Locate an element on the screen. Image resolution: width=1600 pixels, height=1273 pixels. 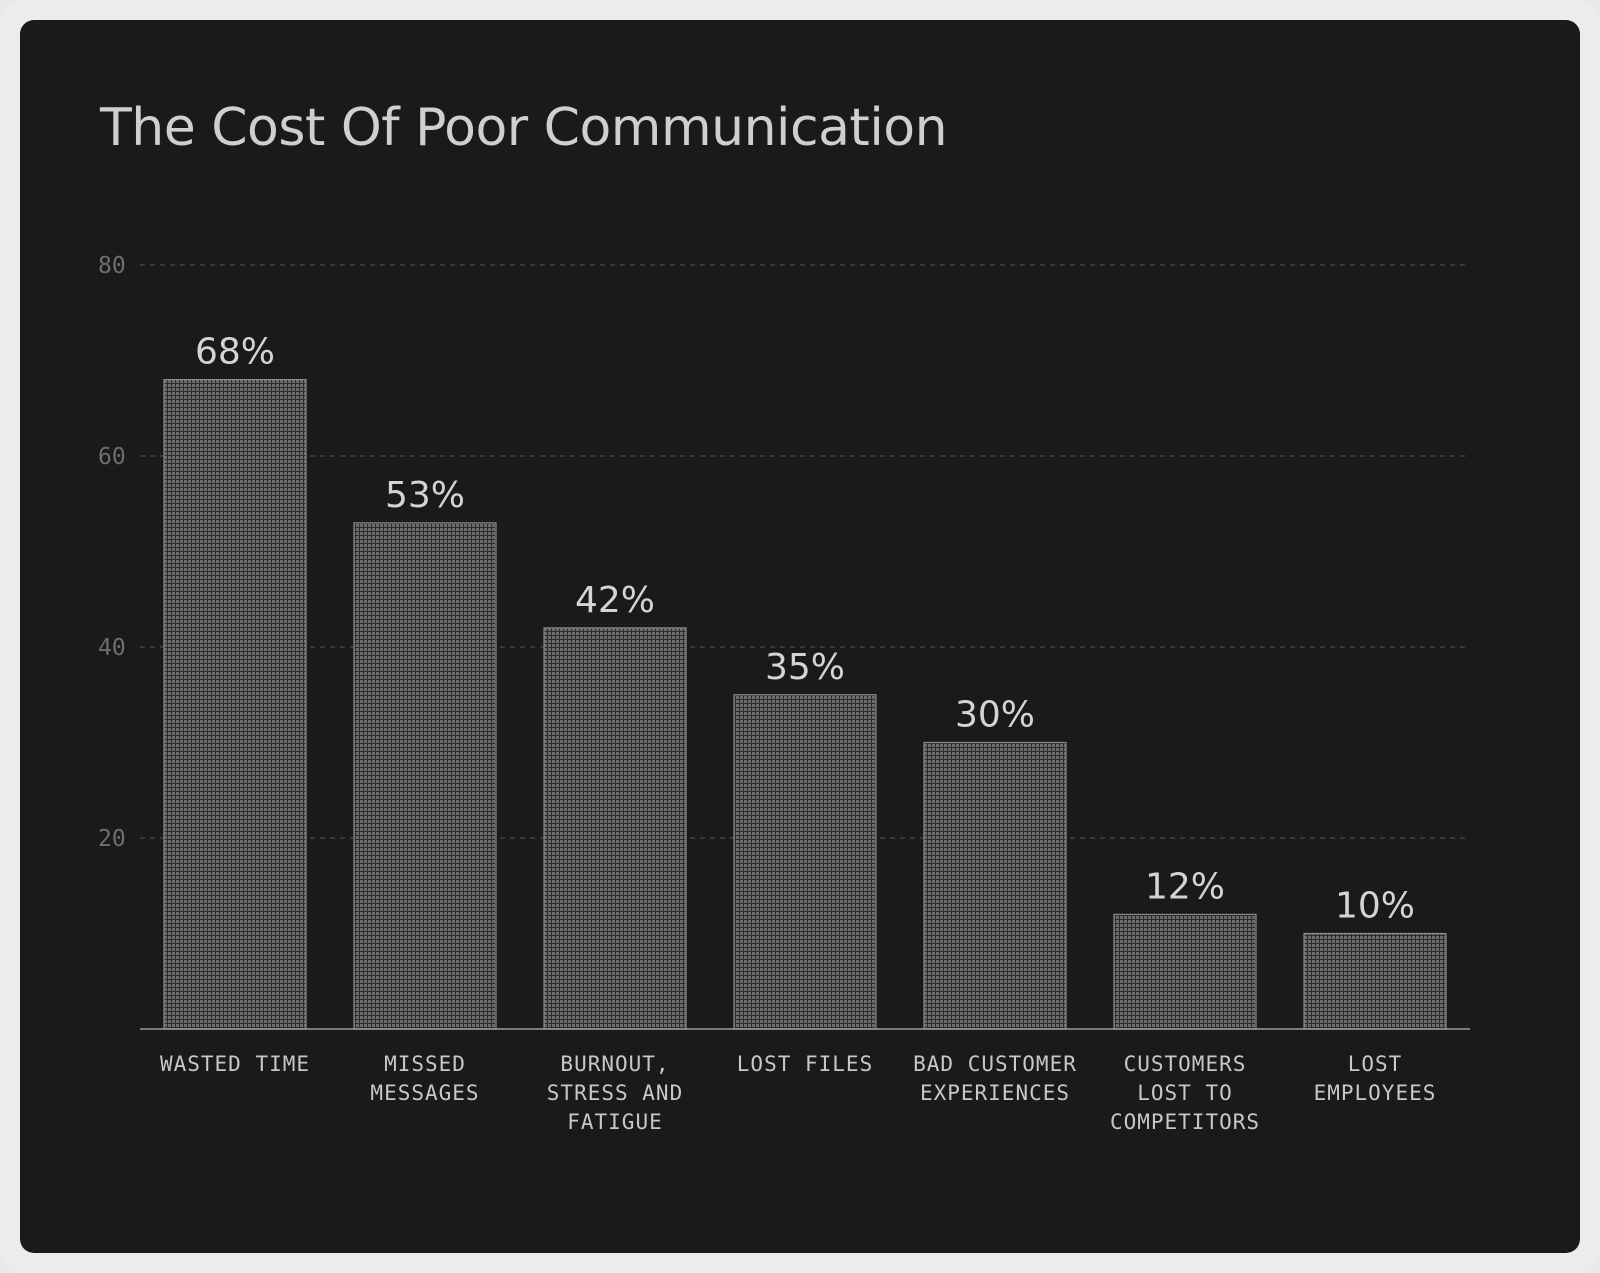
y-tick-label: 20 is located at coordinates (112, 839).